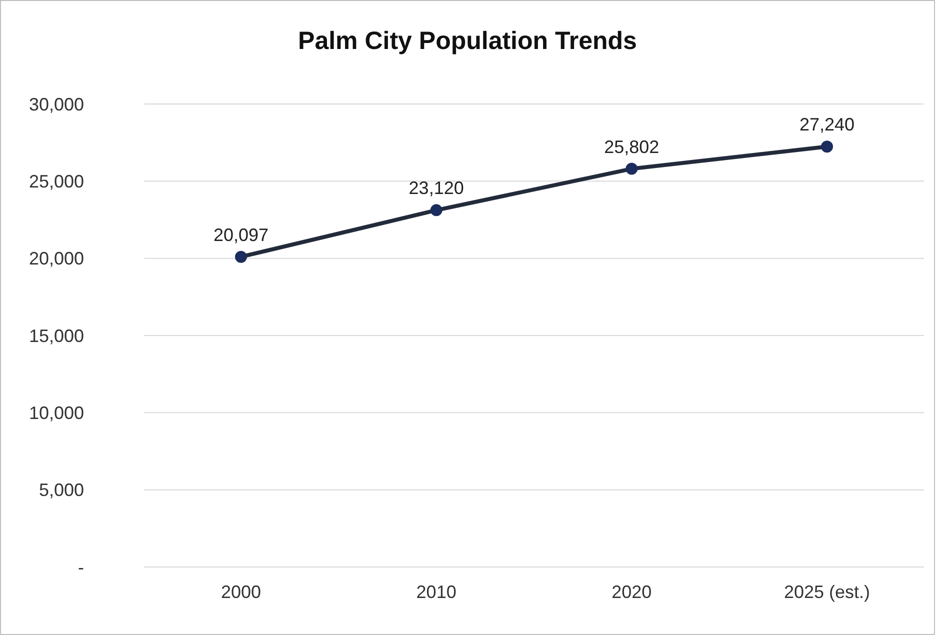 The height and width of the screenshot is (635, 951). What do you see at coordinates (632, 592) in the screenshot?
I see `x-tick-label: 2020` at bounding box center [632, 592].